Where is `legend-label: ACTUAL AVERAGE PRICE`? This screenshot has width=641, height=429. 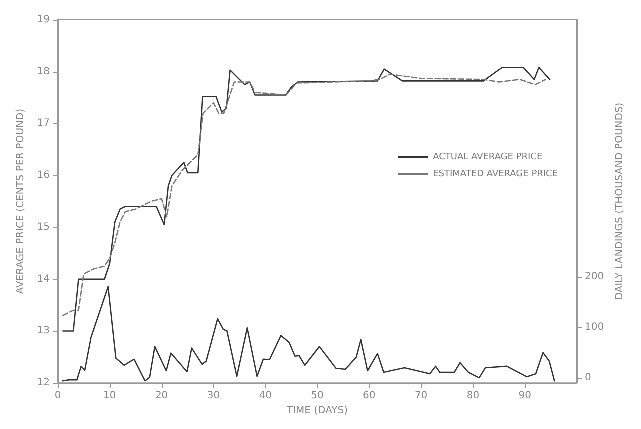 legend-label: ACTUAL AVERAGE PRICE is located at coordinates (488, 157).